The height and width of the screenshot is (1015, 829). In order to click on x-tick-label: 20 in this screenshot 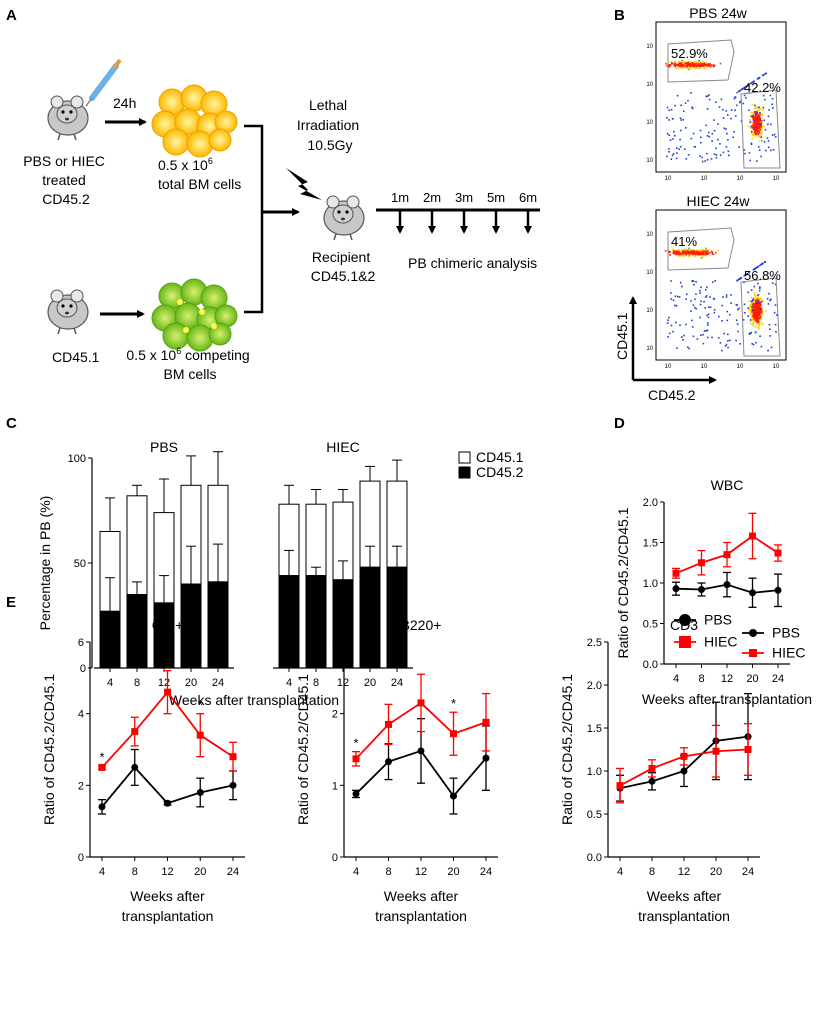, I will do `click(200, 872)`.